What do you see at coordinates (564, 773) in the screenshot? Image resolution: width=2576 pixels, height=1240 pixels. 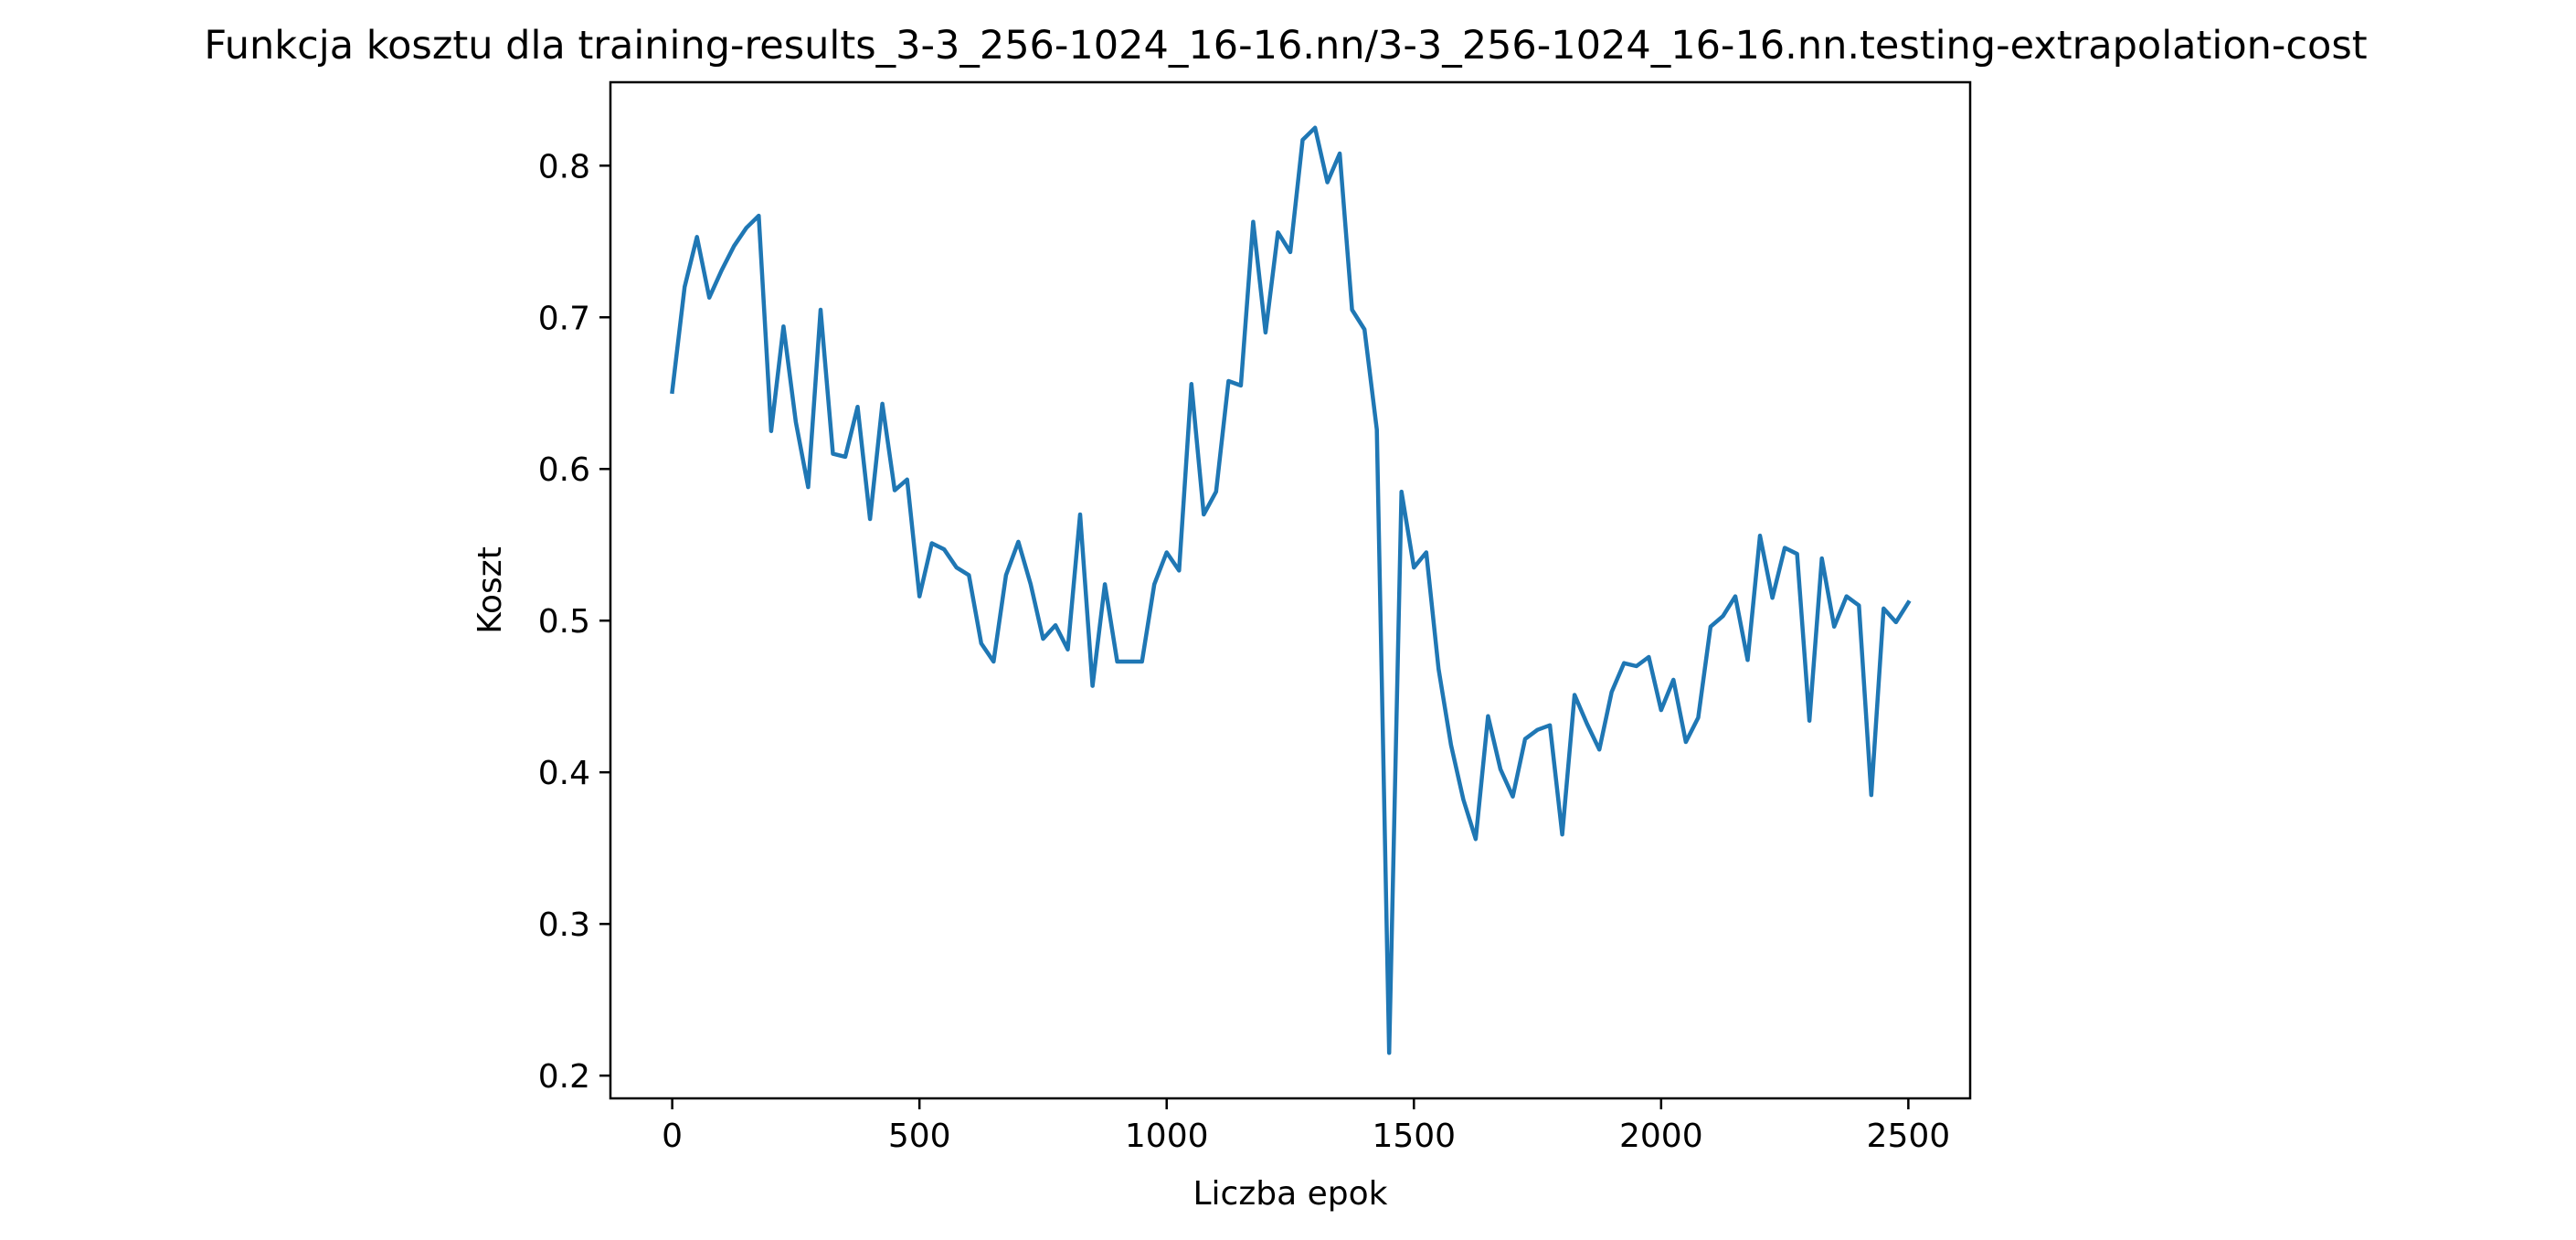 I see `y-tick-label: 0.4` at bounding box center [564, 773].